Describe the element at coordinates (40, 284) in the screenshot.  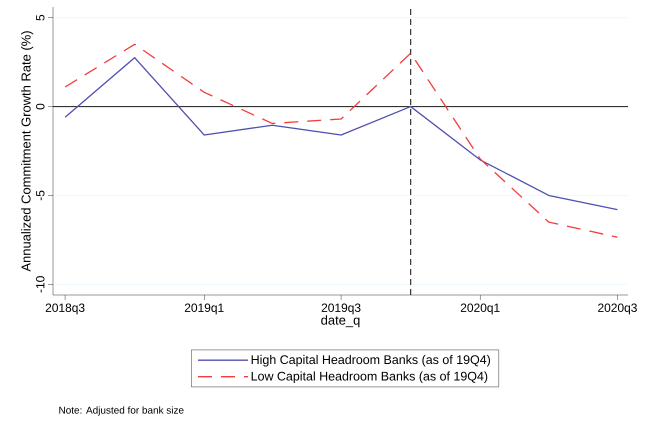
I see `y-tick-label: -10` at that location.